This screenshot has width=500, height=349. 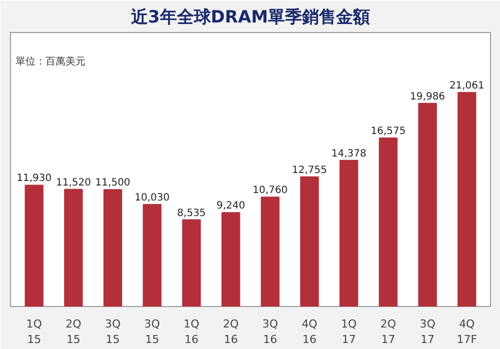 What do you see at coordinates (270, 190) in the screenshot?
I see `data-label: 10,760` at bounding box center [270, 190].